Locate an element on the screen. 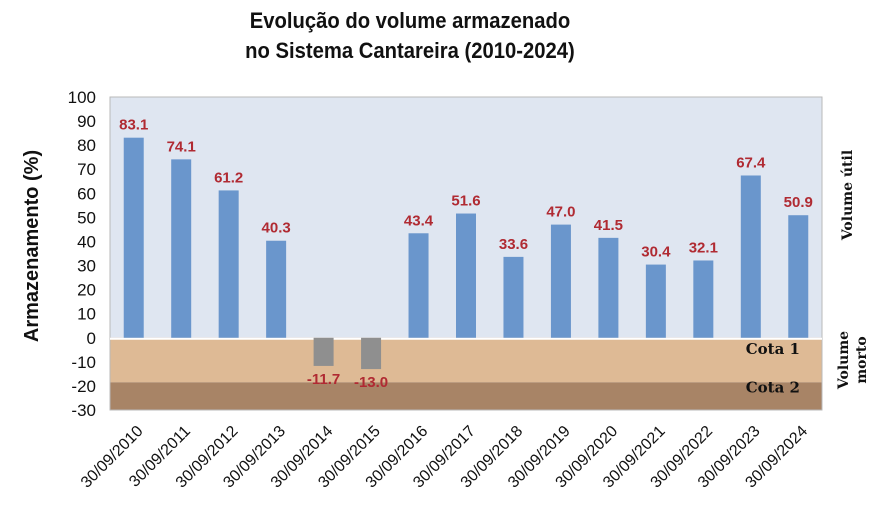 The width and height of the screenshot is (886, 506). y-tick-label: 80 is located at coordinates (86, 145).